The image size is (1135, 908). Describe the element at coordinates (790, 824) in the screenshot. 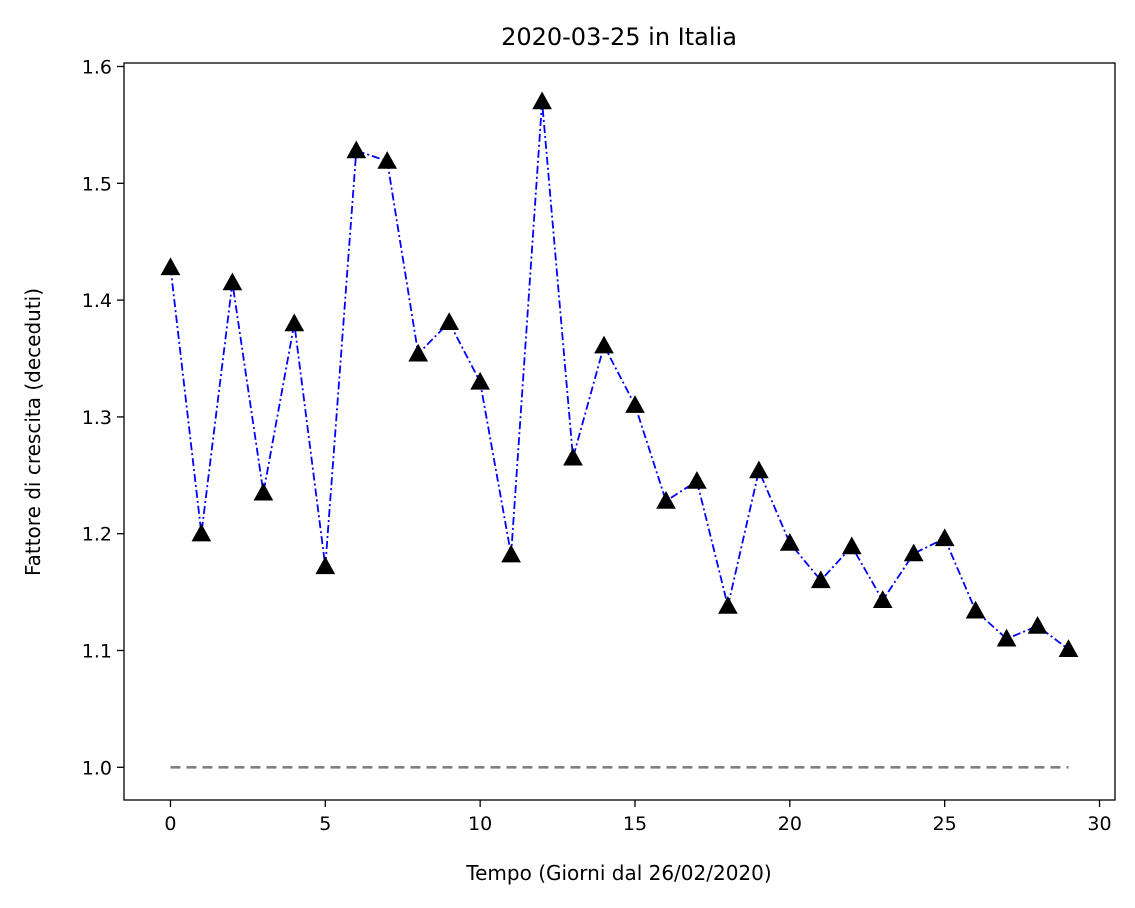

I see `x-tick-label: 20` at that location.